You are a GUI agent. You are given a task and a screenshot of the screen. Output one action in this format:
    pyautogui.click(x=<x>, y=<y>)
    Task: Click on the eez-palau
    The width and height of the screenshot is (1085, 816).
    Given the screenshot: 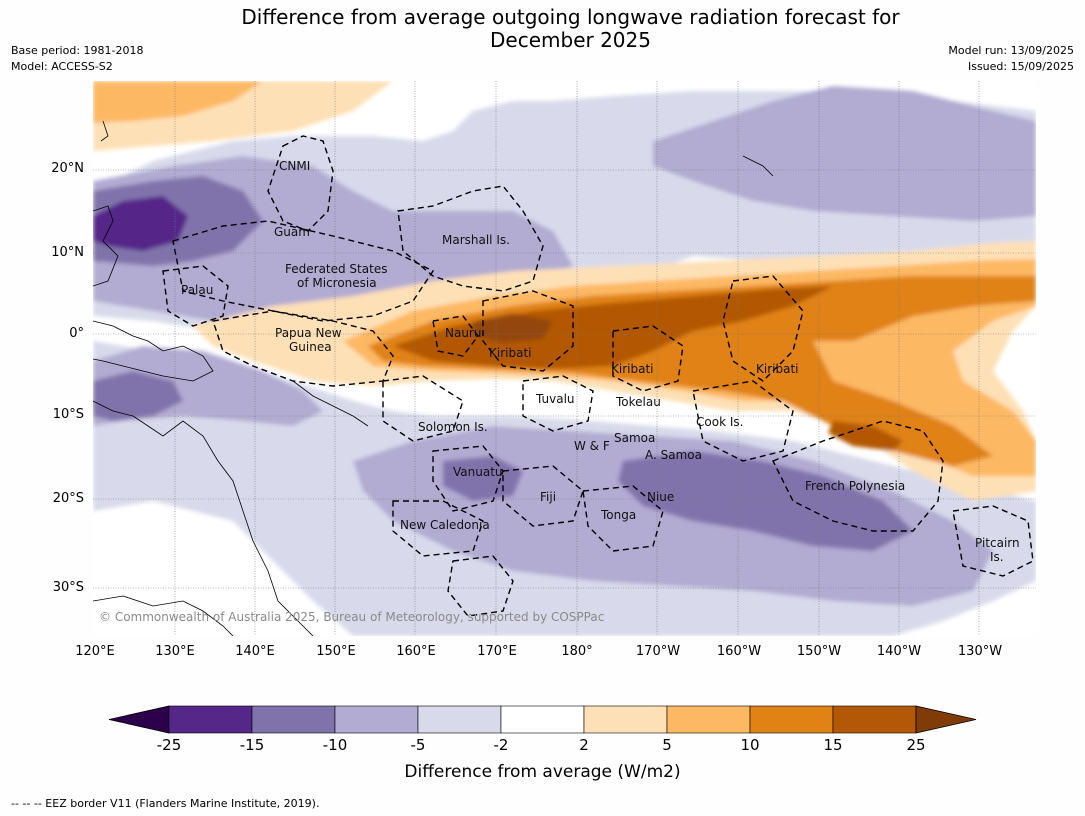 What is the action you would take?
    pyautogui.click(x=195, y=296)
    